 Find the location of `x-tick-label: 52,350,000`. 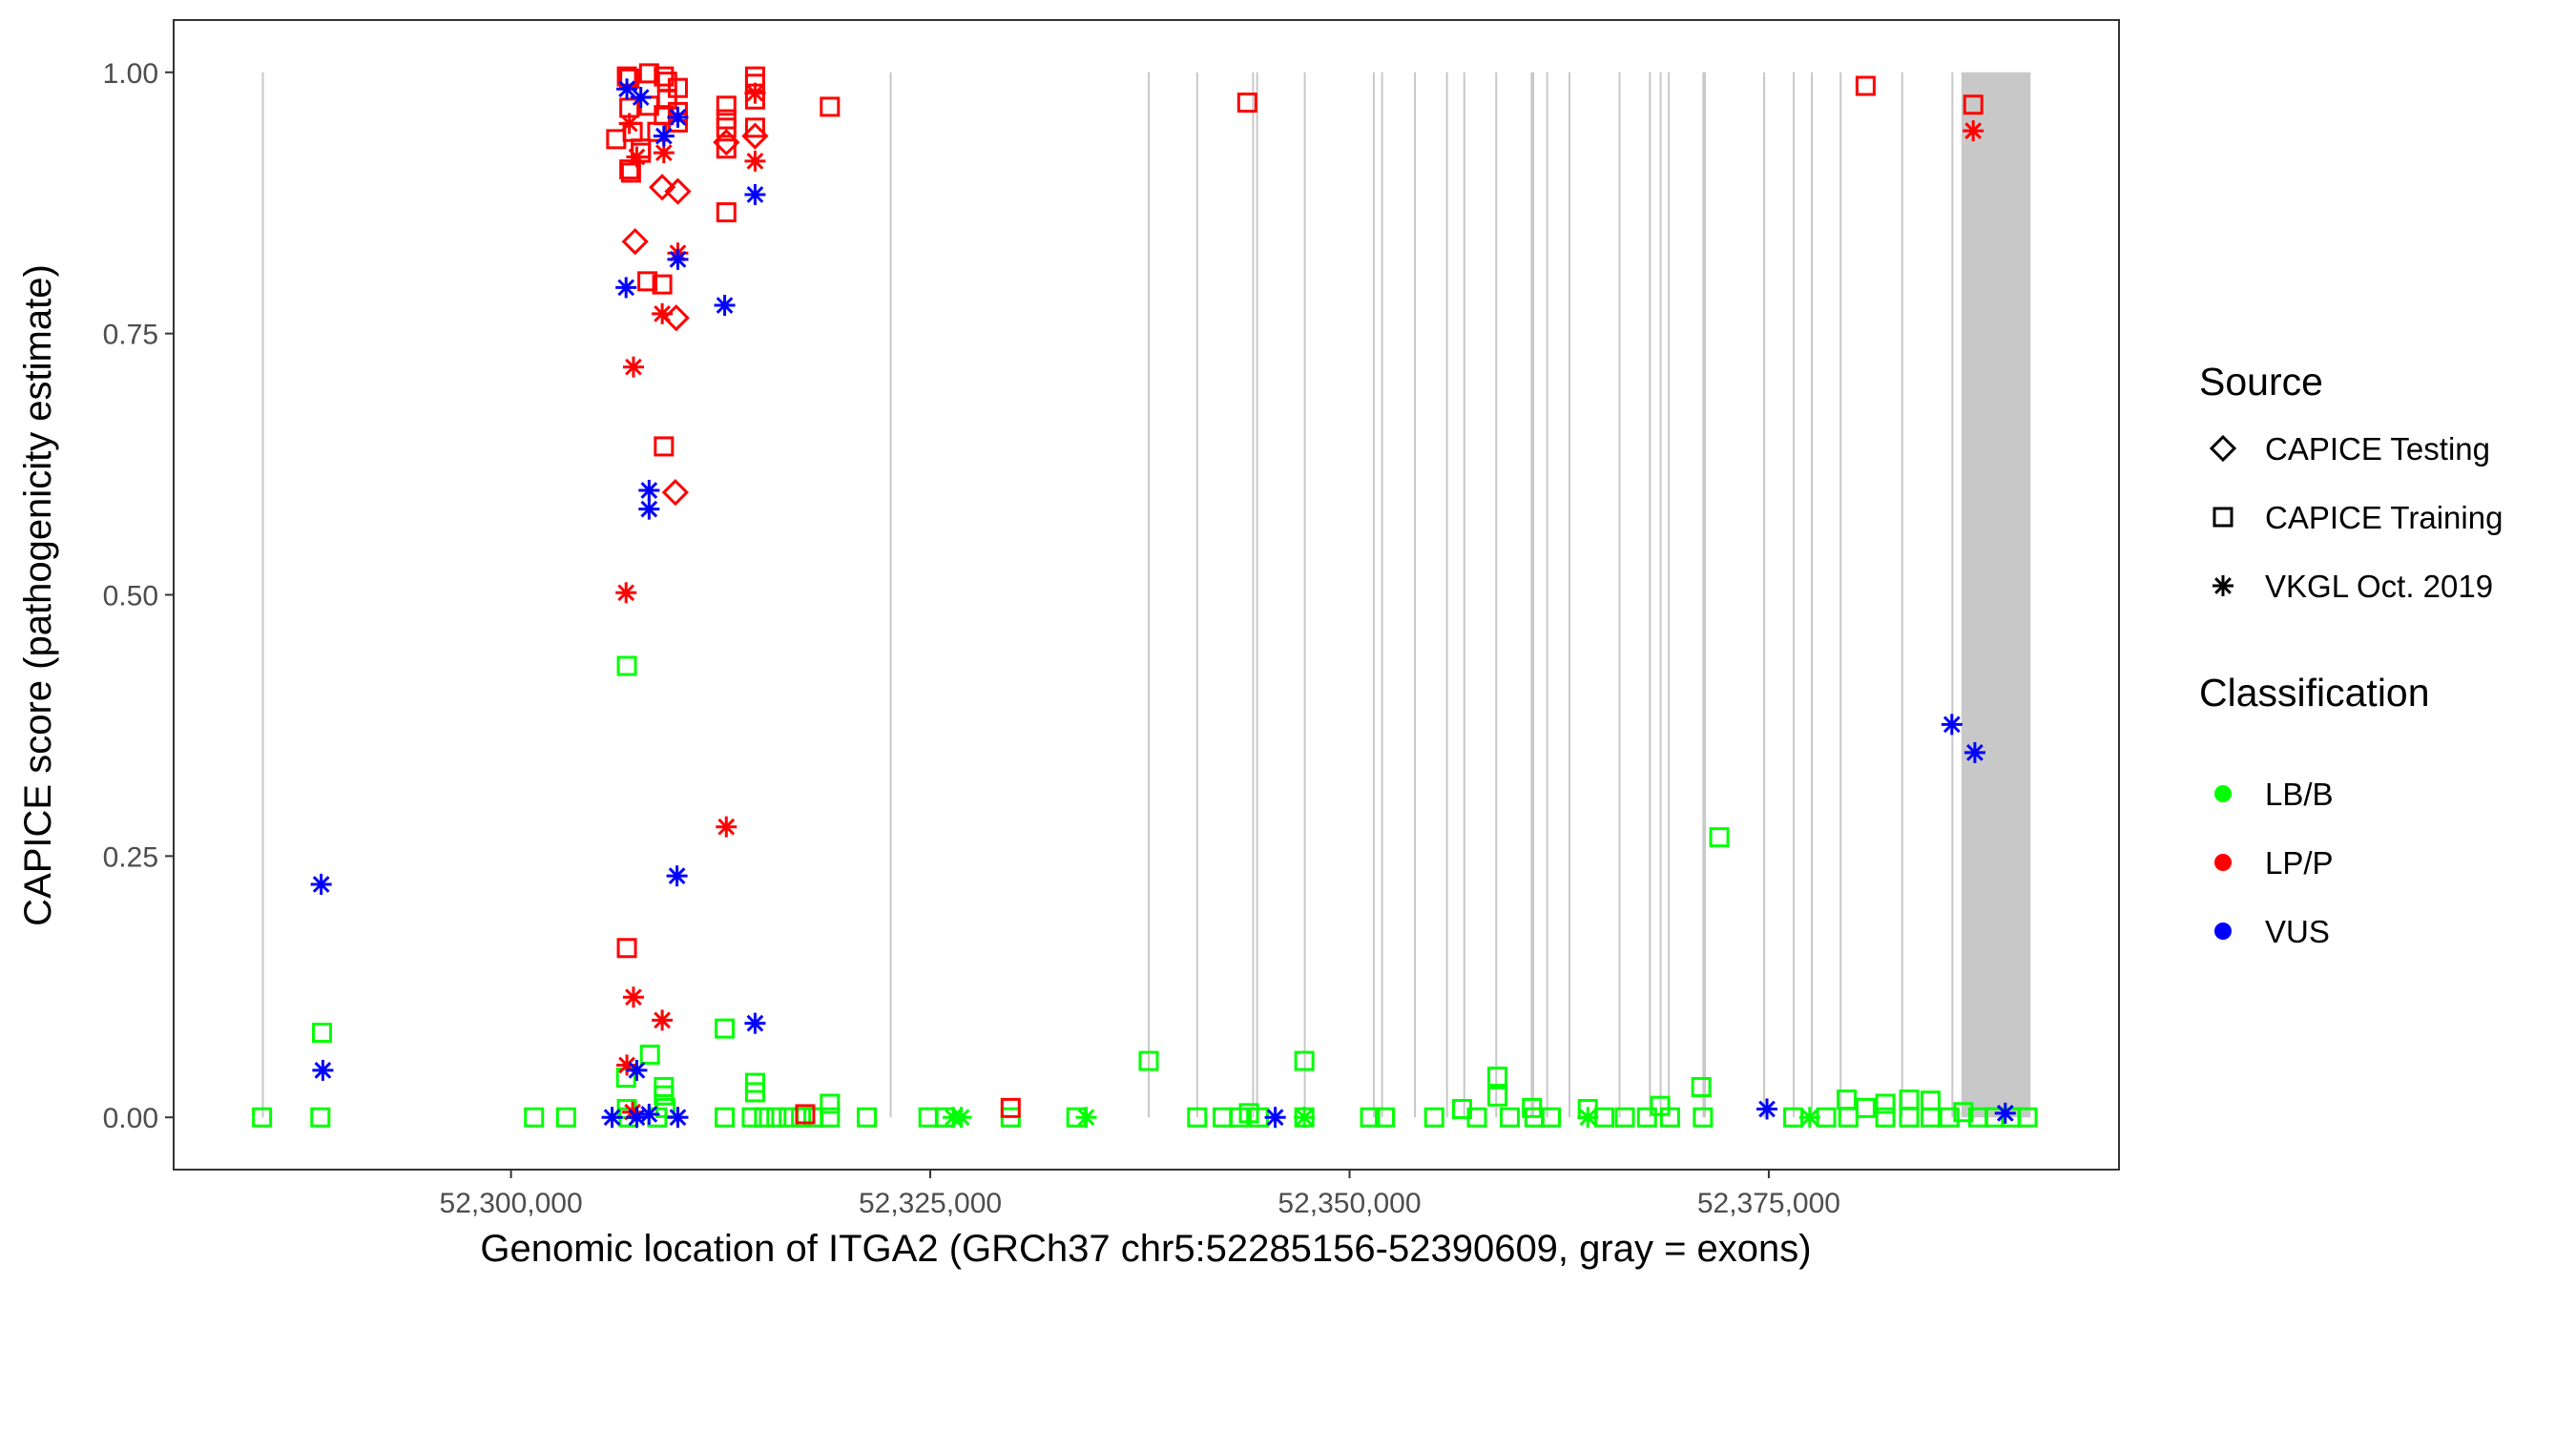

x-tick-label: 52,350,000 is located at coordinates (1349, 1203).